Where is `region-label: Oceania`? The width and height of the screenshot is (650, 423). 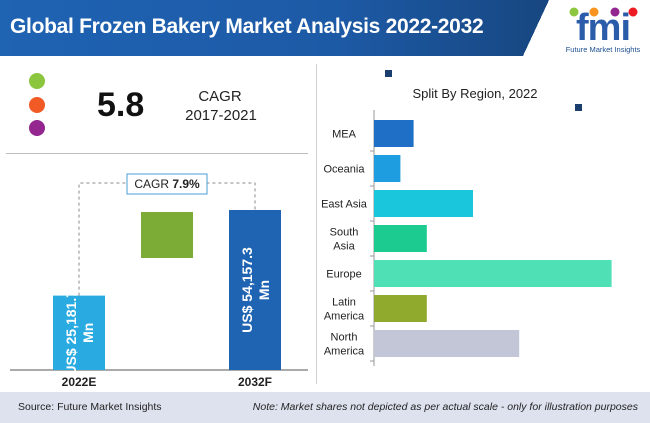
region-label: Oceania is located at coordinates (345, 170).